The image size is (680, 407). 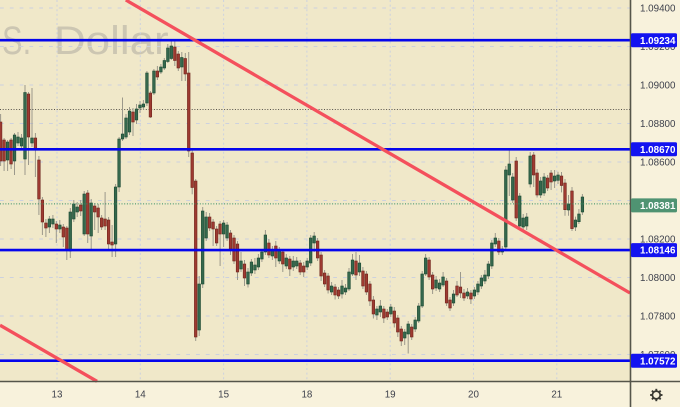 I want to click on svg-text: 1.08146, so click(x=658, y=251).